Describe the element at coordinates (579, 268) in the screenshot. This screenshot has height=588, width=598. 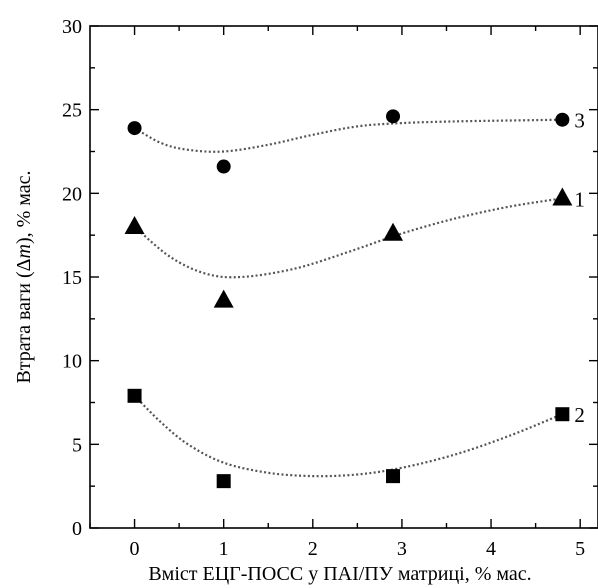
I see `series-labels: 1 2 3` at that location.